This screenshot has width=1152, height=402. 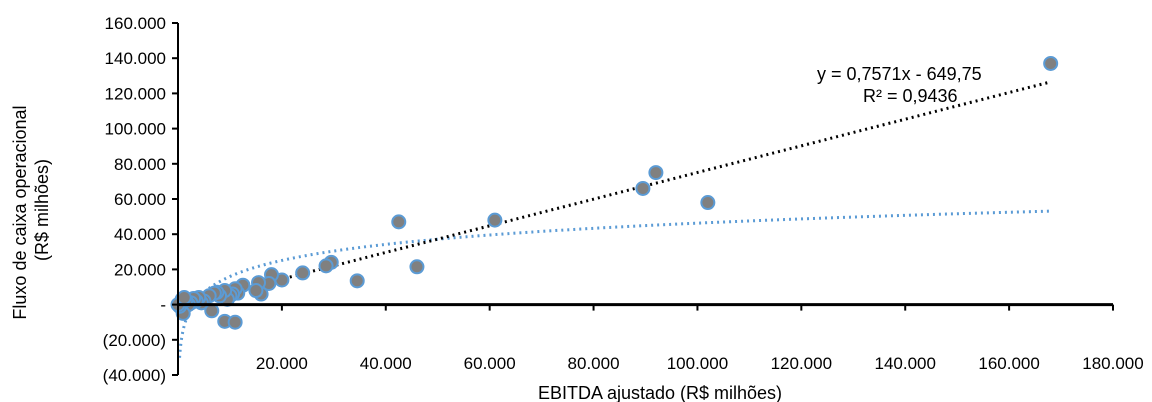 What do you see at coordinates (42, 210) in the screenshot?
I see `y-axis-title-line2: (R$ milhões)` at bounding box center [42, 210].